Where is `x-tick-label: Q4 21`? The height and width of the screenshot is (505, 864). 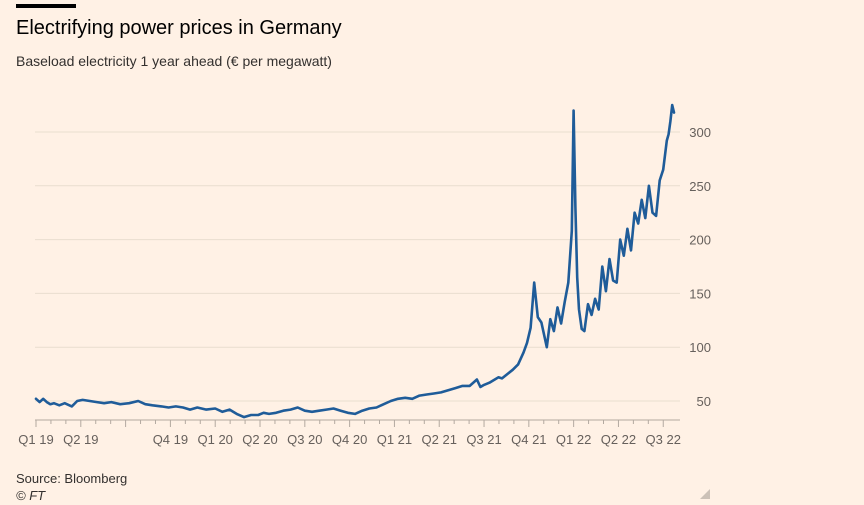
x-tick-label: Q4 21 is located at coordinates (528, 439).